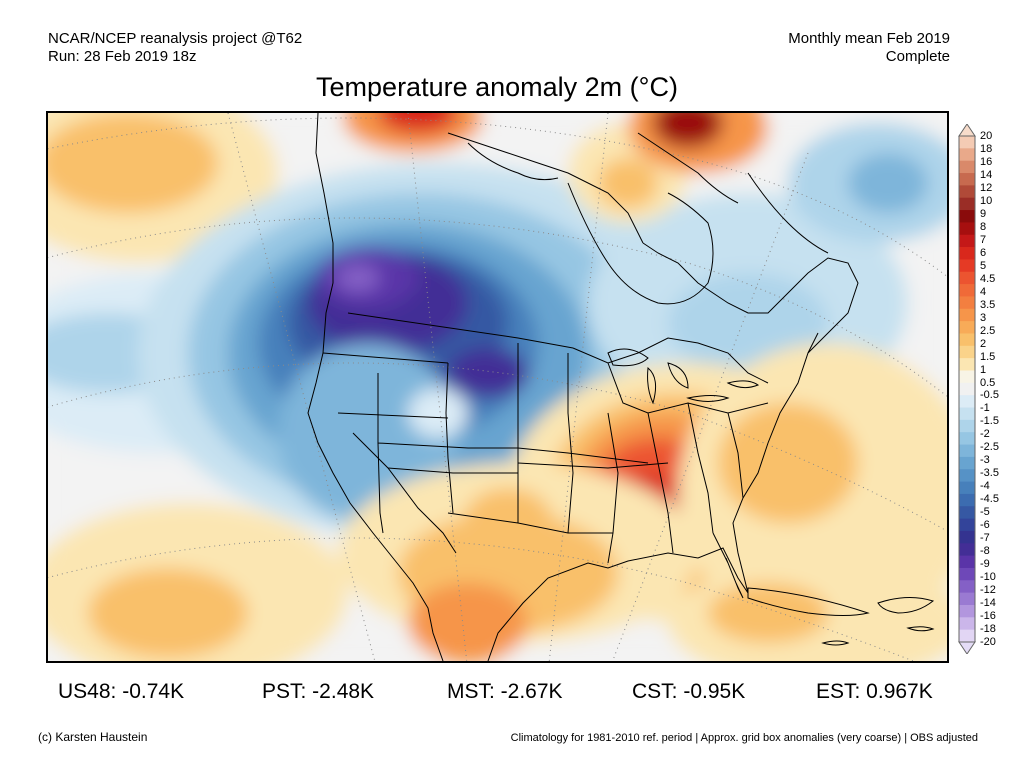  I want to click on colorbar-tick-label: -20, so click(988, 642).